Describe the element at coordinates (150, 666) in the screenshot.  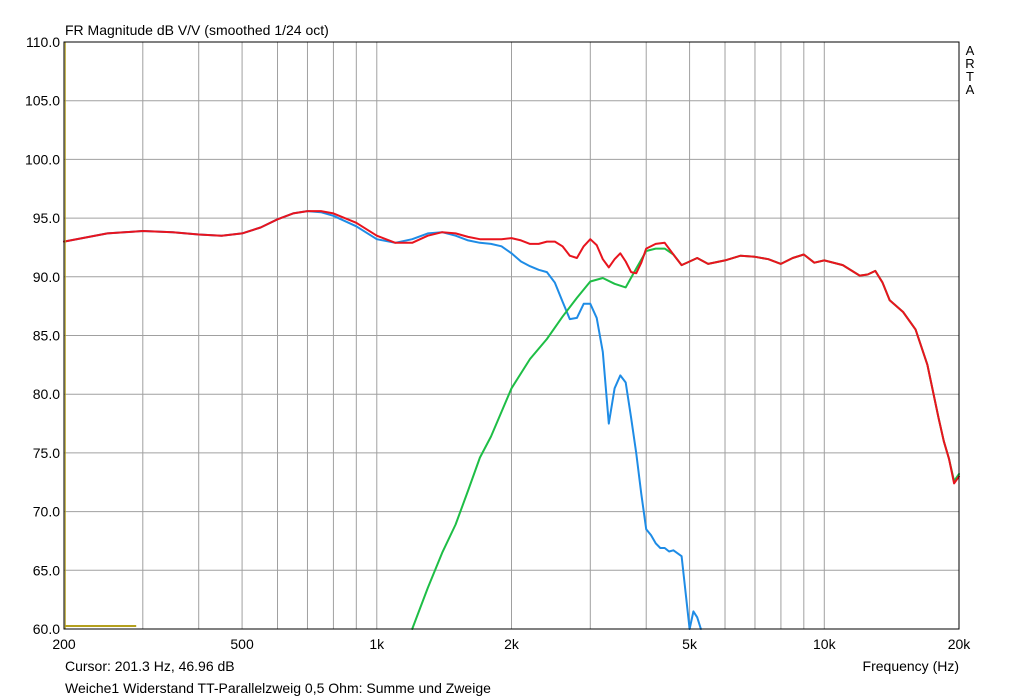
I see `cursor-readout: Cursor: 201.3 Hz, 46.96 dB` at that location.